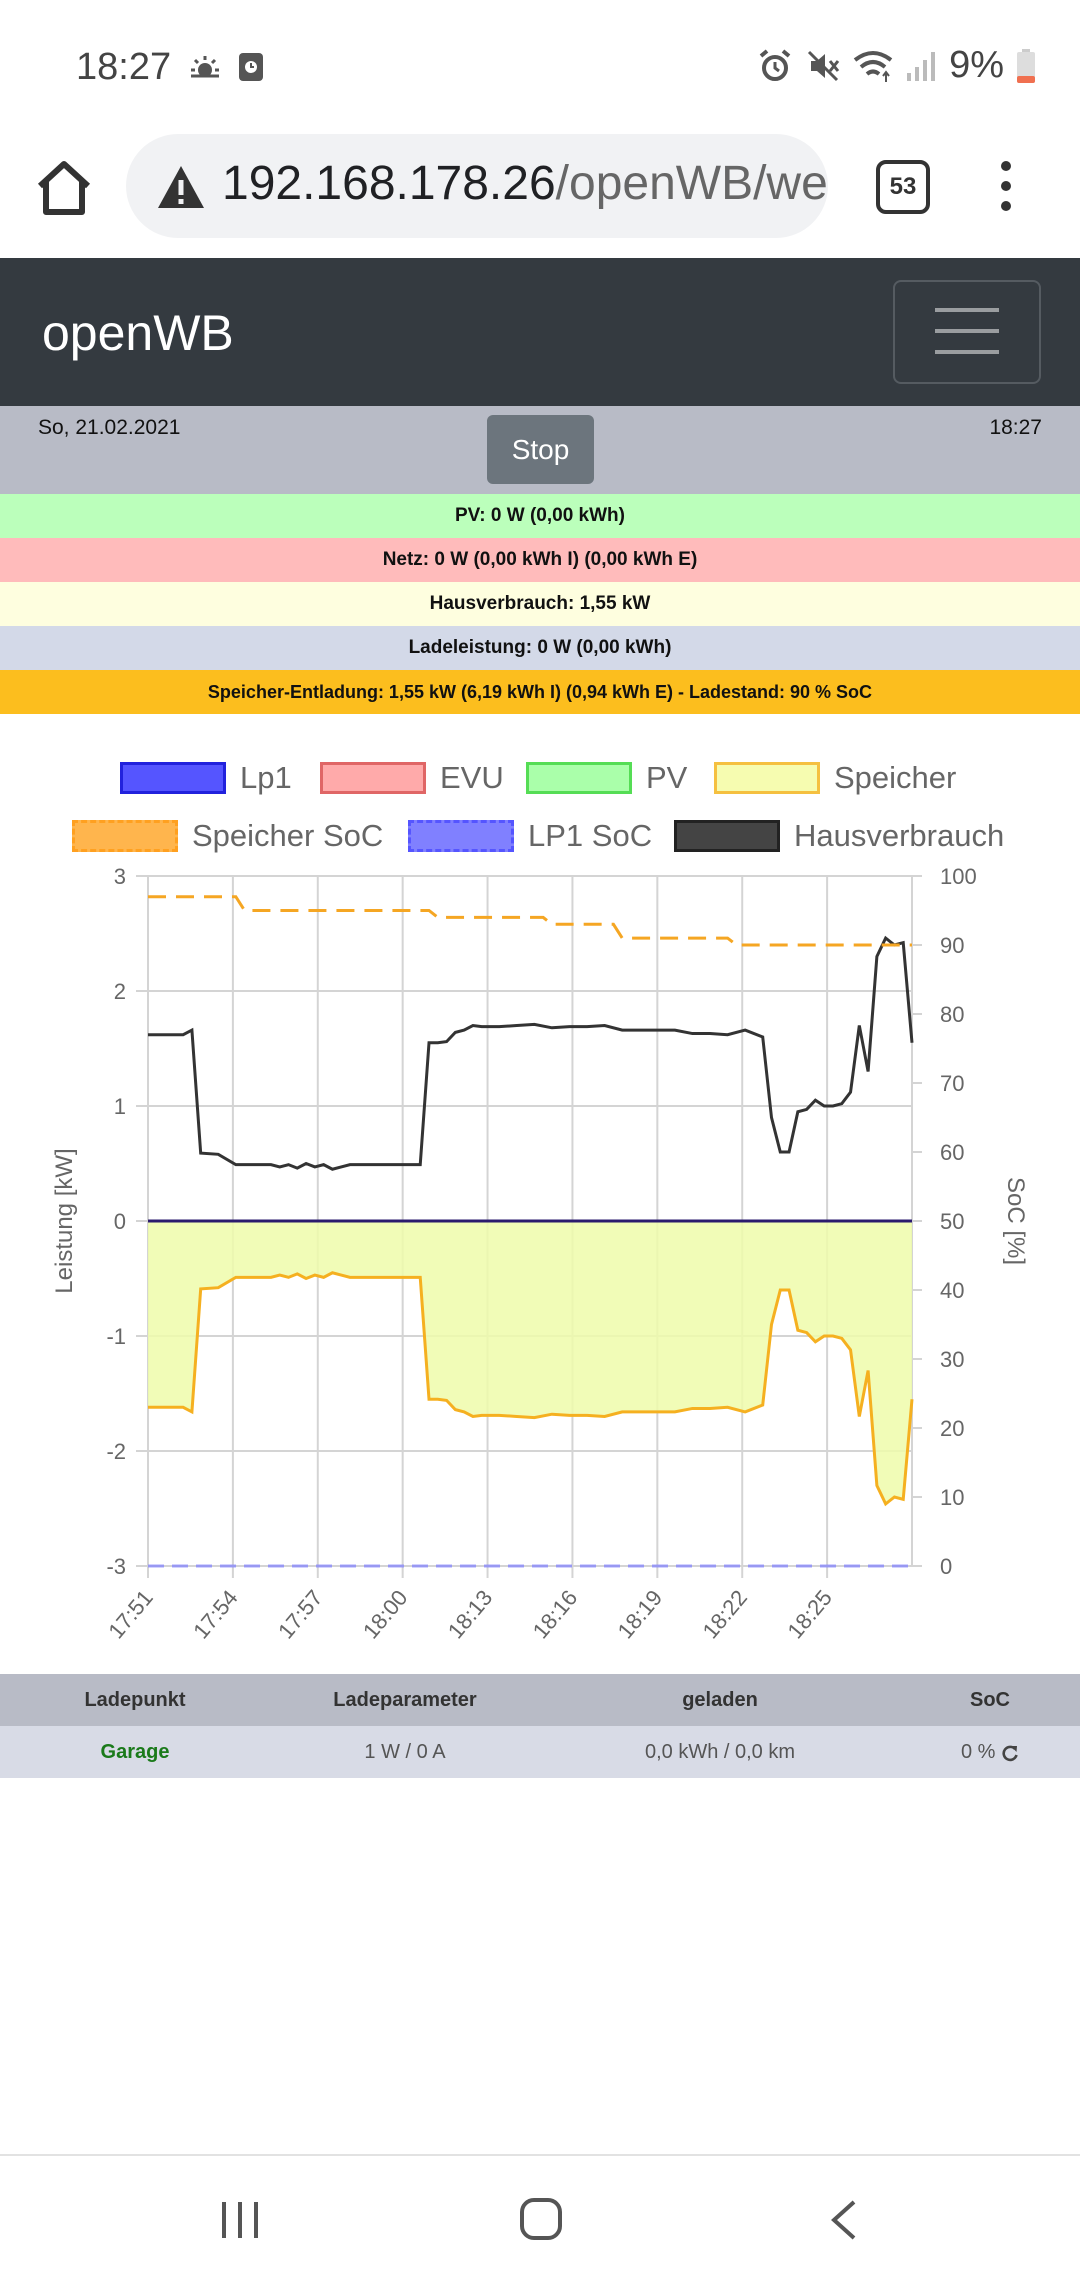 The height and width of the screenshot is (2282, 1080). What do you see at coordinates (405, 1700) in the screenshot?
I see `header-ladeparameter: Ladeparameter` at bounding box center [405, 1700].